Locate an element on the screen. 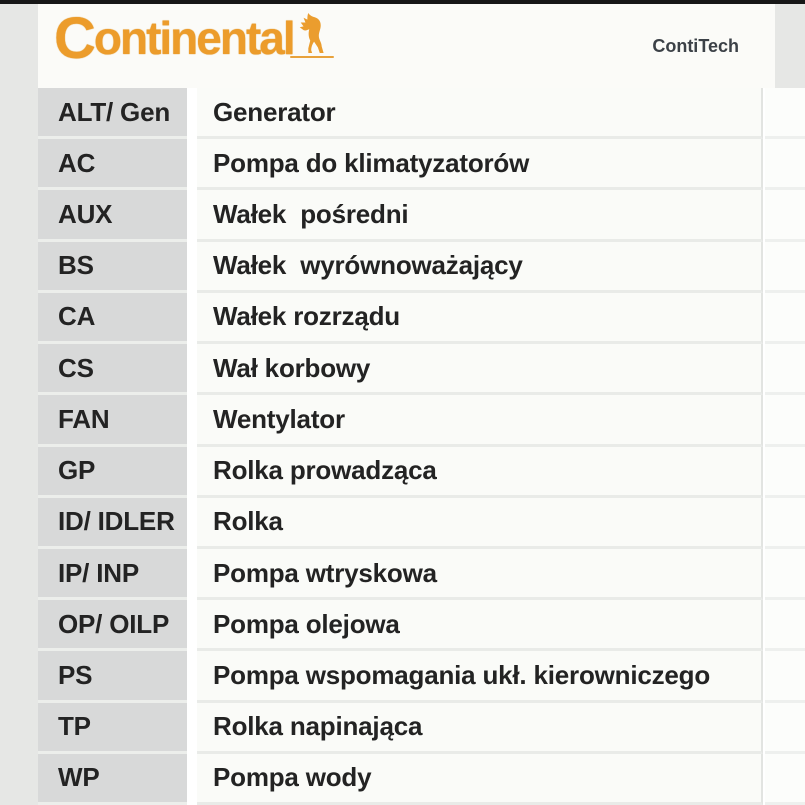  desc-cell: Wałek pośredni is located at coordinates (480, 216).